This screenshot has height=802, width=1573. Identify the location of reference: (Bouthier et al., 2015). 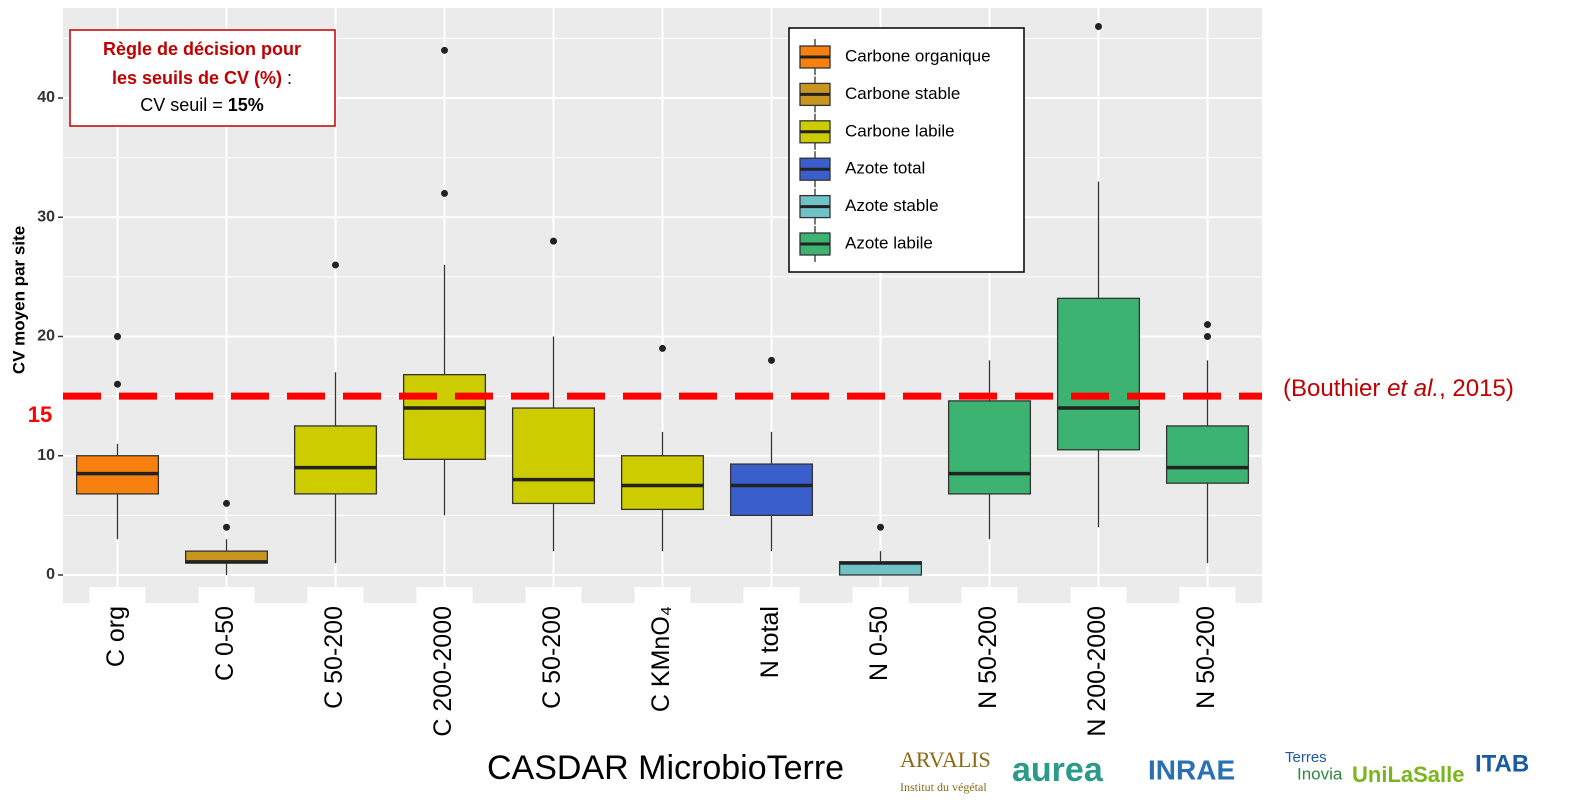
(1398, 388).